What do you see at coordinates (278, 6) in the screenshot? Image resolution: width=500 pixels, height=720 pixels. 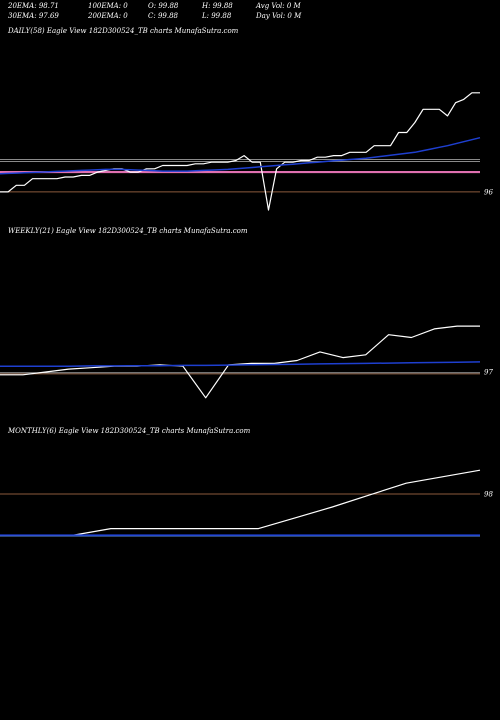 I see `header-avg-vol: Avg Vol: 0 M` at bounding box center [278, 6].